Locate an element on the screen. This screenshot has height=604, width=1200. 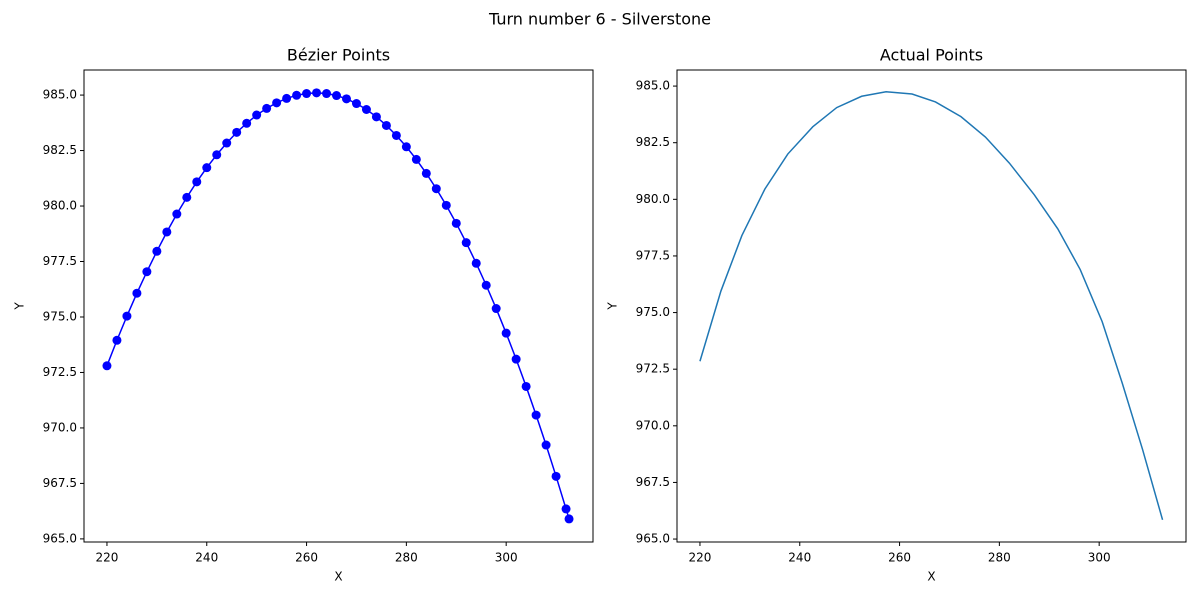
axes-title: Actual Points is located at coordinates (931, 55).